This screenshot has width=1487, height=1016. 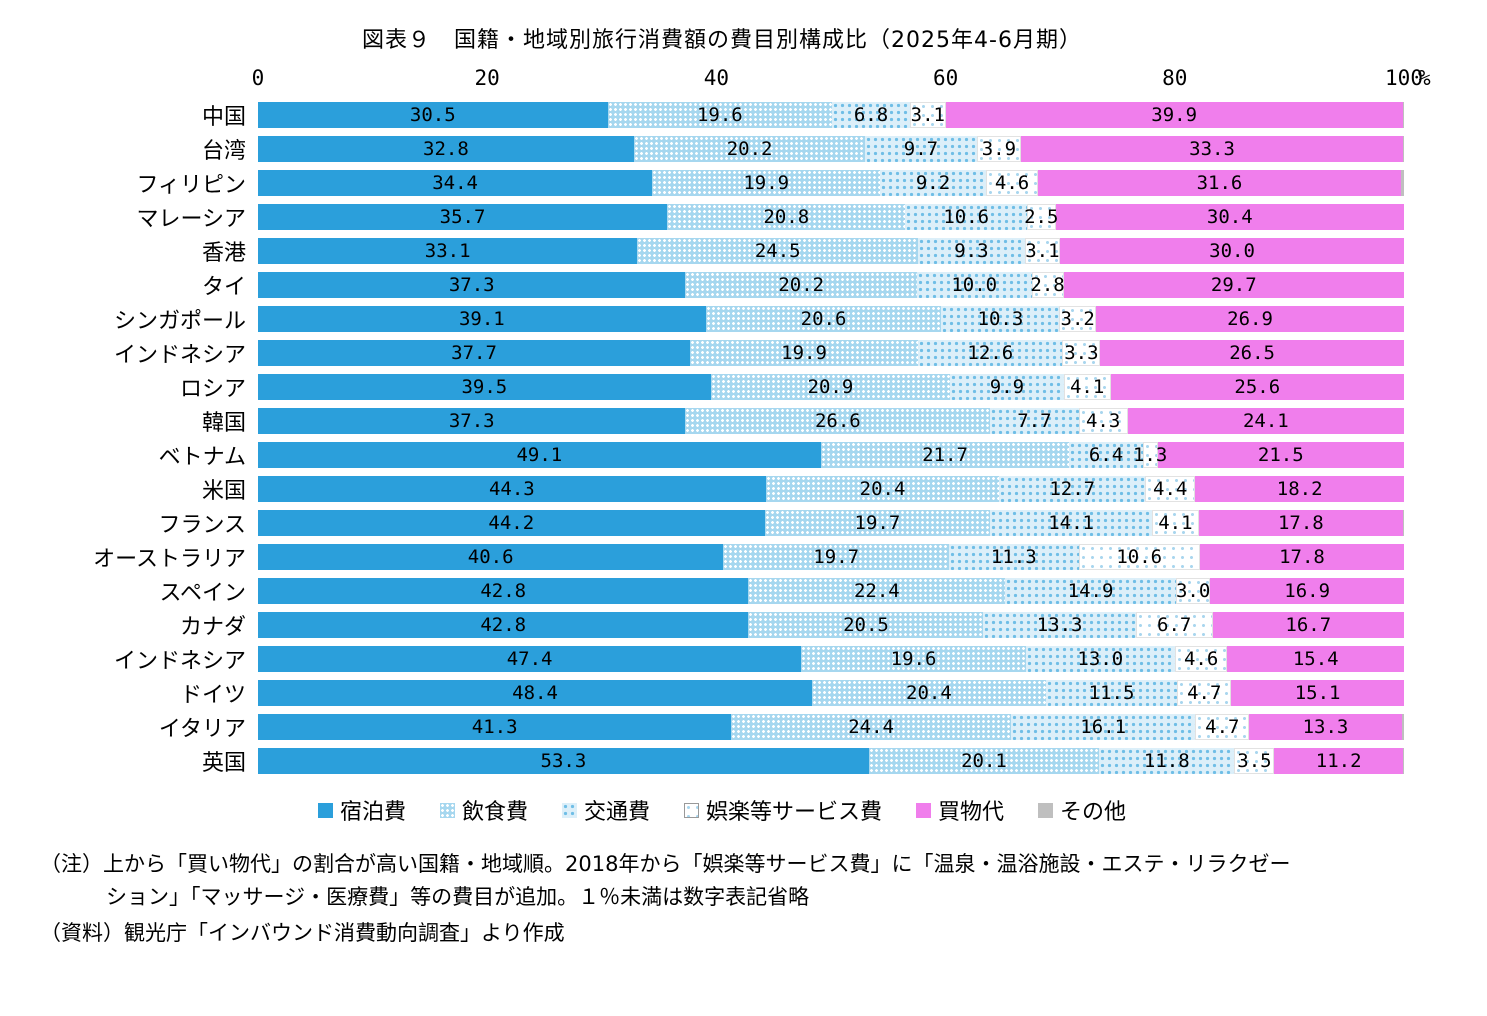 I want to click on segment-transport: 9.9, so click(x=1007, y=387).